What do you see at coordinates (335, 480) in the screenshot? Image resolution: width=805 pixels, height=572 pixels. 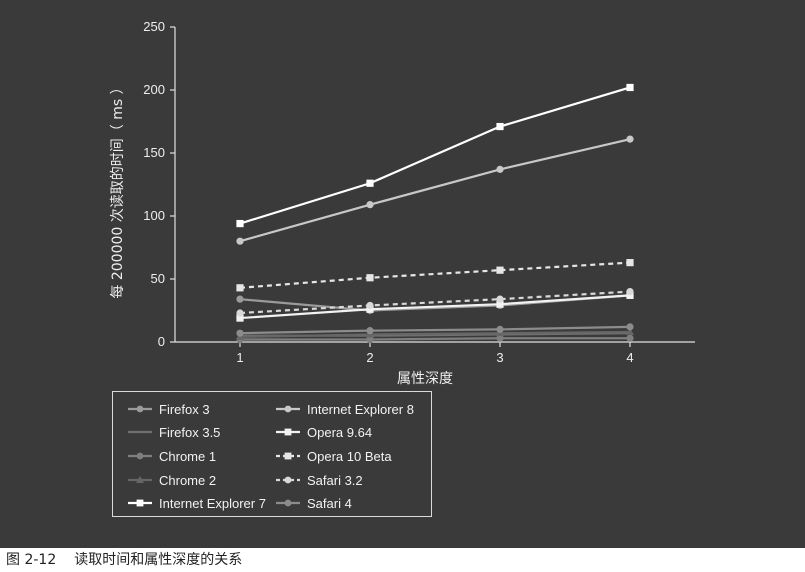 I see `legend-label: Safari 3.2` at bounding box center [335, 480].